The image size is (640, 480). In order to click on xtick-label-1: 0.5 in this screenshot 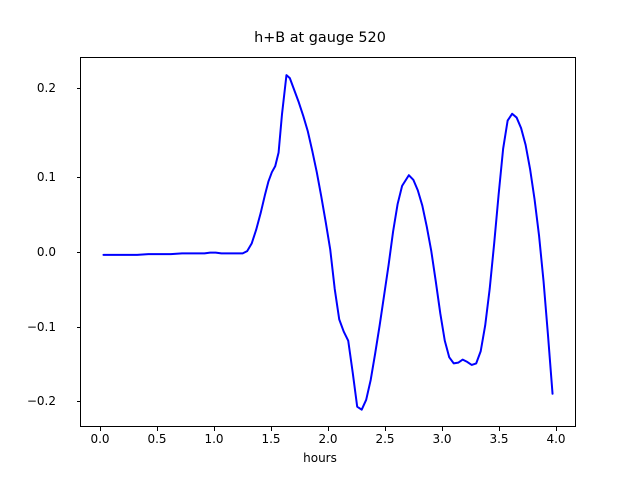, I will do `click(157, 439)`.